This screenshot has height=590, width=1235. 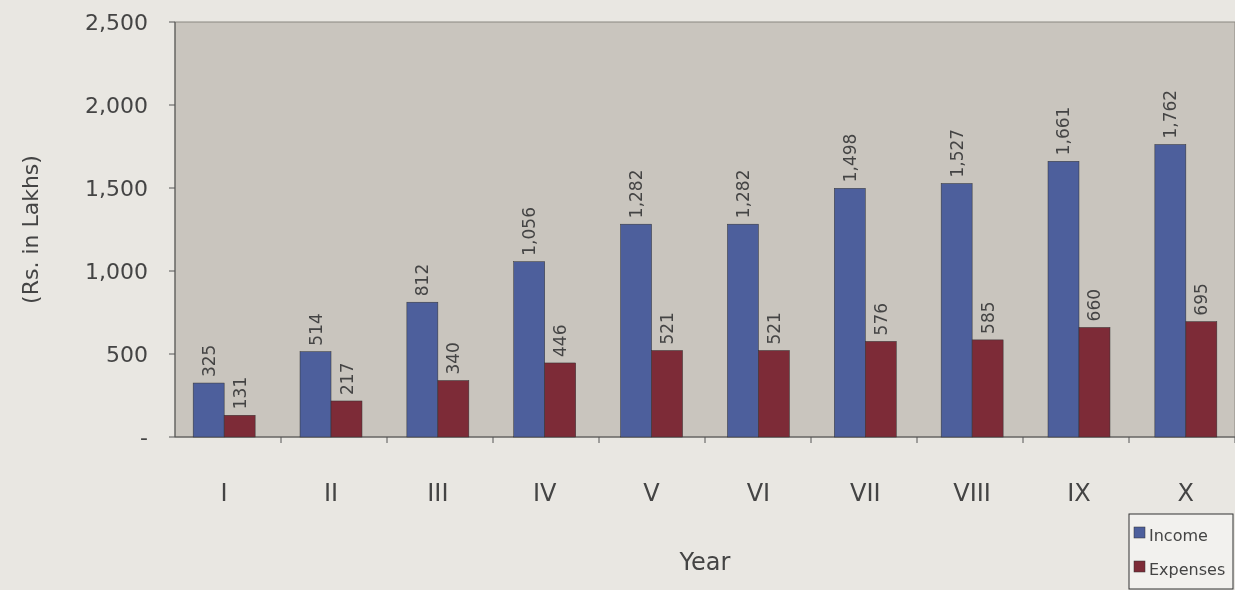 What do you see at coordinates (652, 493) in the screenshot?
I see `x-tick-label: V` at bounding box center [652, 493].